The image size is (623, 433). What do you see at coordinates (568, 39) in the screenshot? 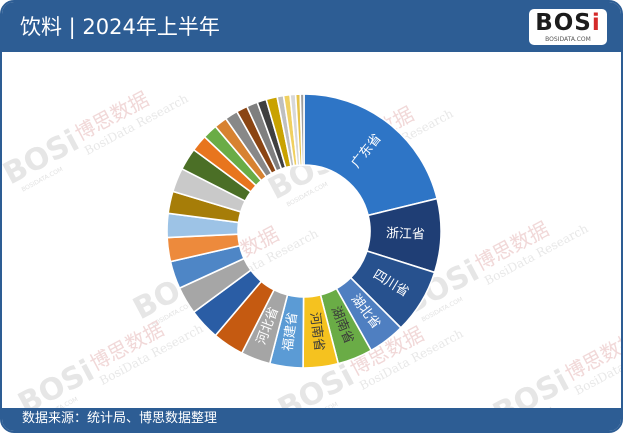
I see `logo-site: BOSIDATA.COM` at bounding box center [568, 39].